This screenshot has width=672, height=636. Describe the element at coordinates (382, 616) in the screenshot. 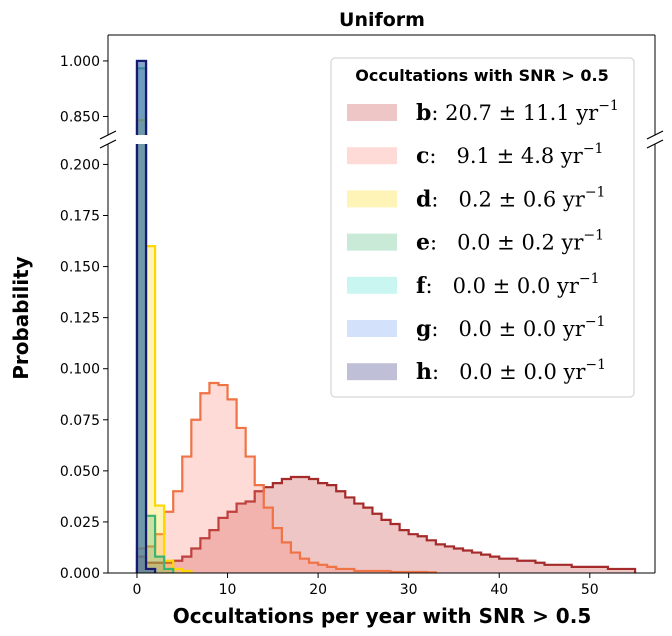

I see `x-axis-label: Occultations per year with SNR > 0.5` at that location.